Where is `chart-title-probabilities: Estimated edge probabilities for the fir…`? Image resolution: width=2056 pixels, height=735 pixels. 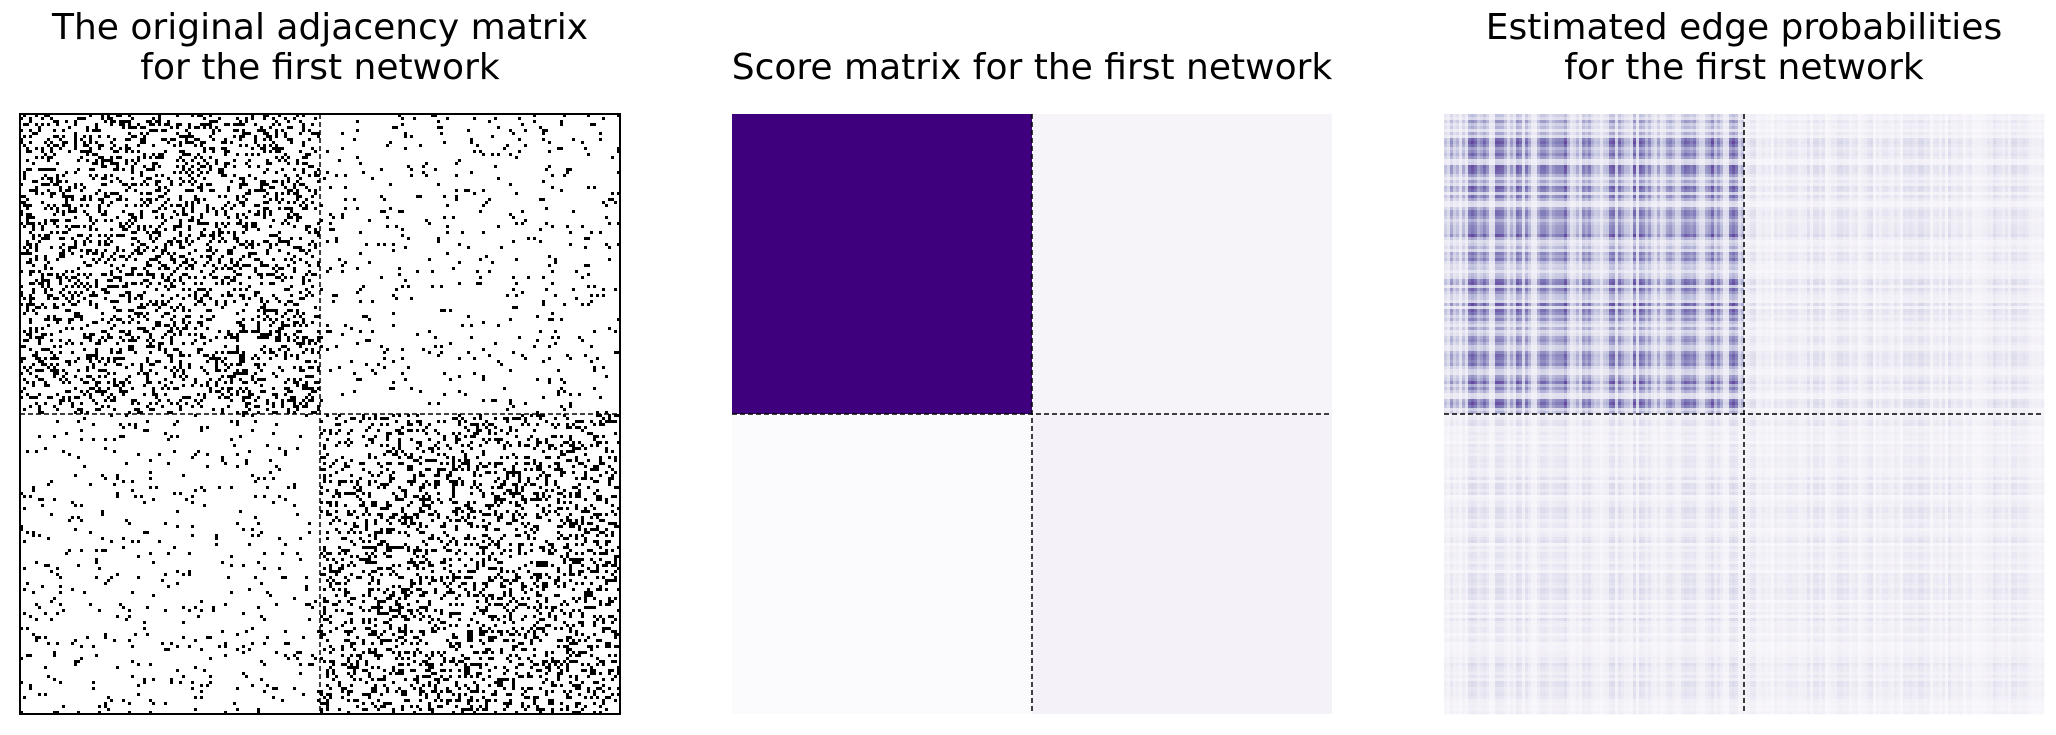 chart-title-probabilities: Estimated edge probabilities for the fir… is located at coordinates (1740, 48).